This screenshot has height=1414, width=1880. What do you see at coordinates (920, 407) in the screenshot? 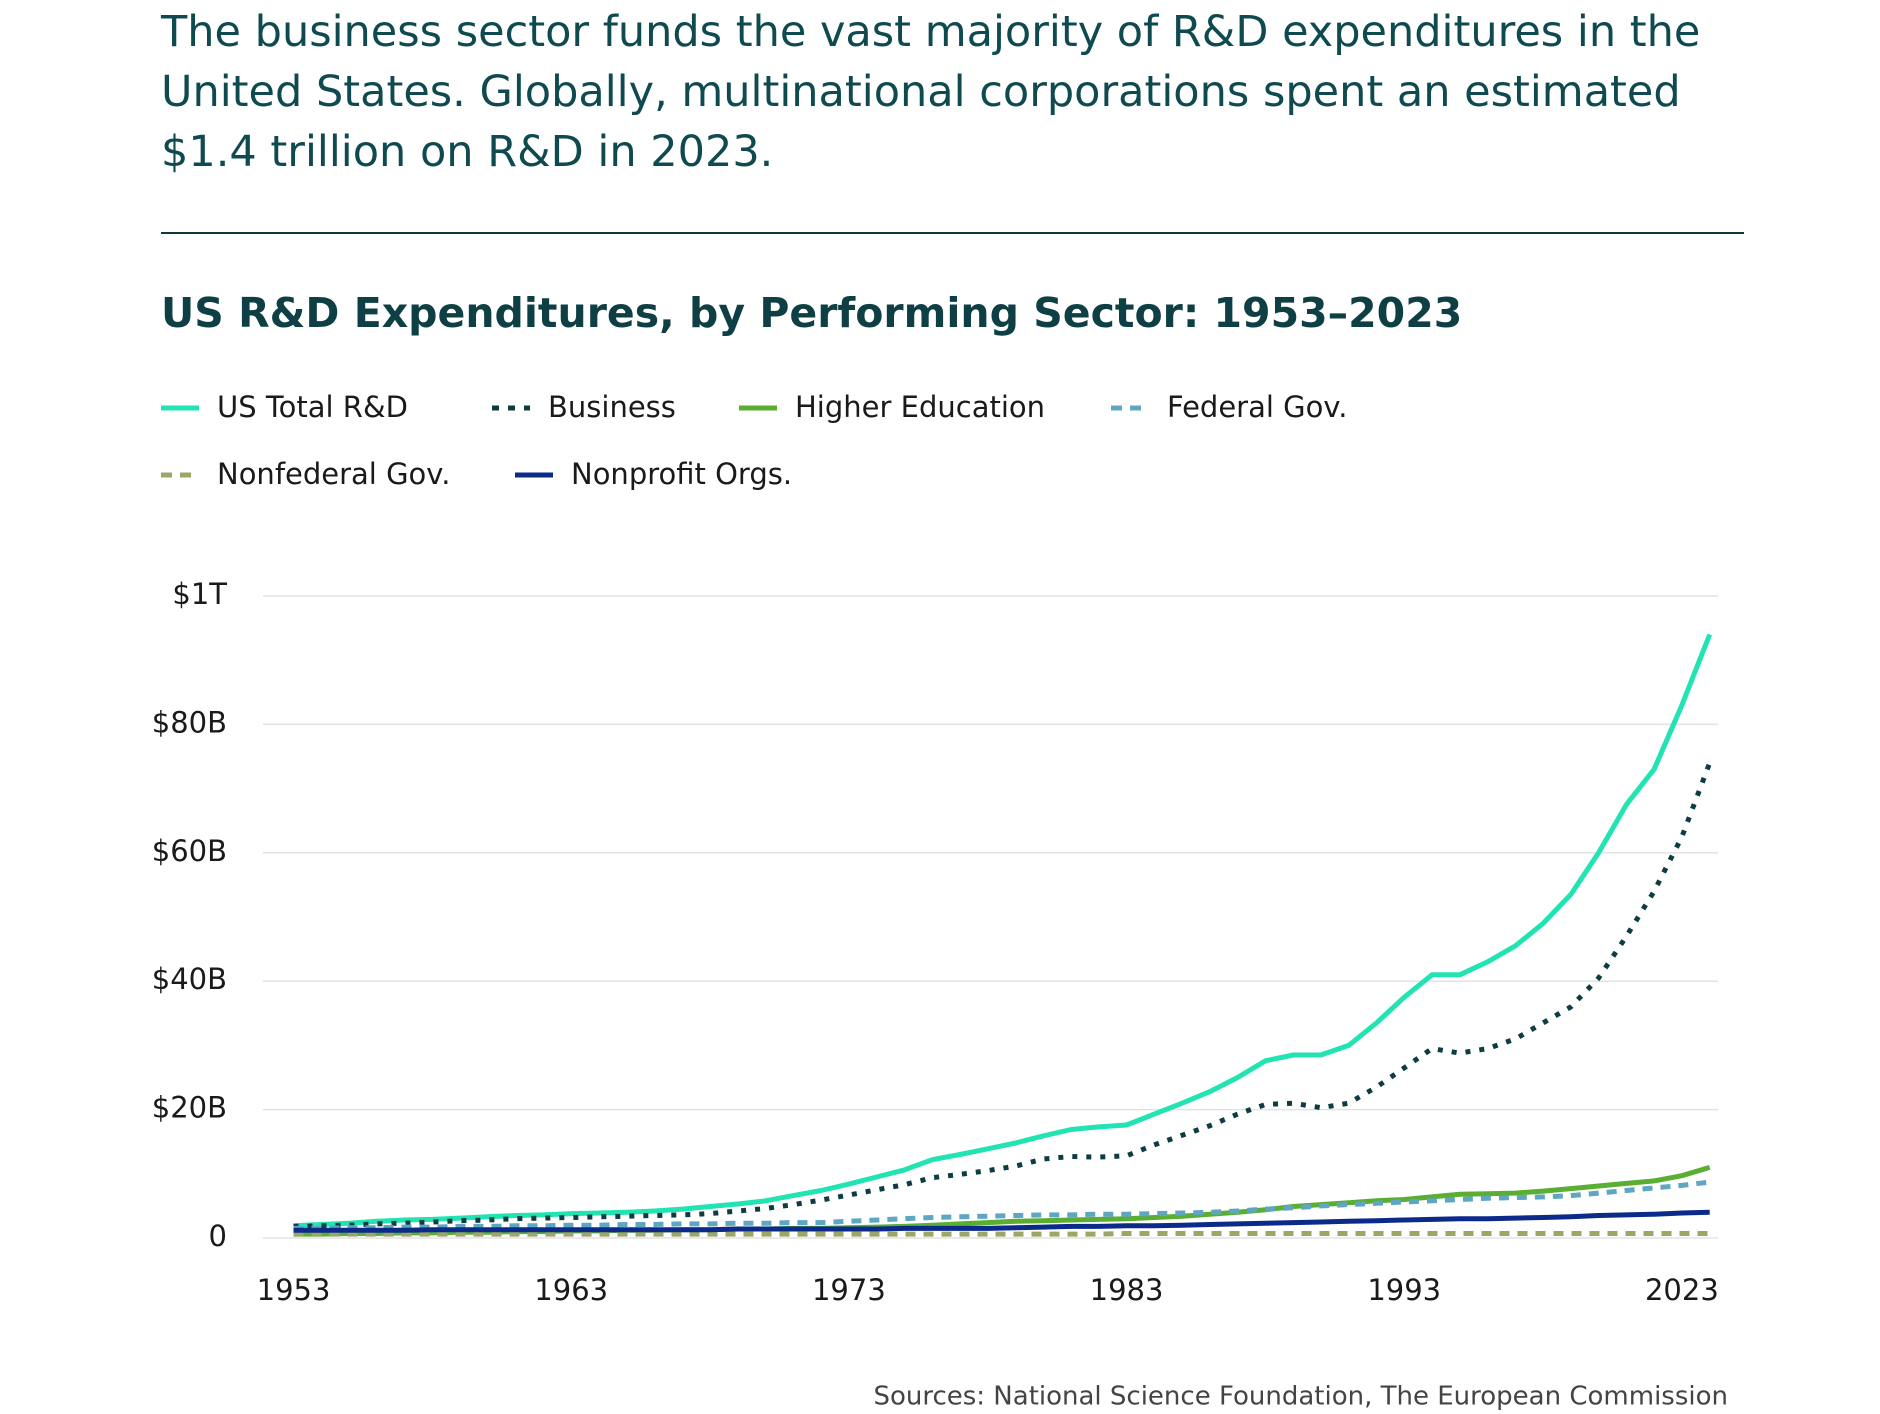
I see `legend-label: Higher Education` at bounding box center [920, 407].